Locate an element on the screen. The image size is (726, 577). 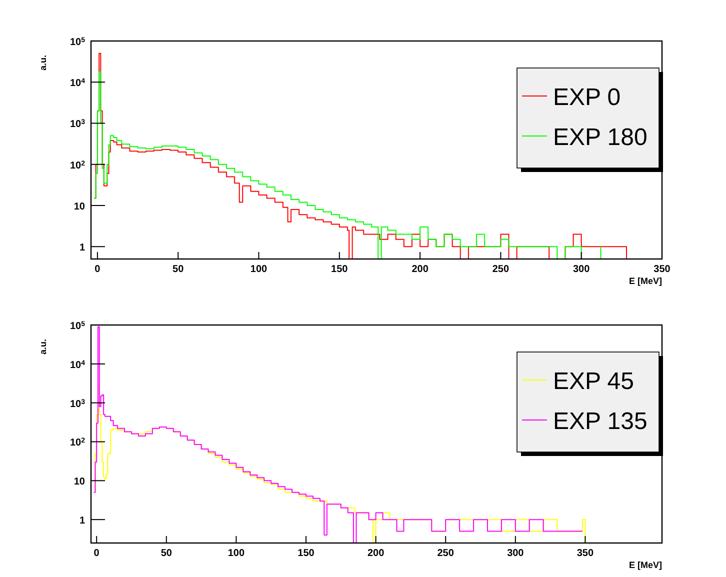
legend-label: EXP 45 is located at coordinates (593, 381).